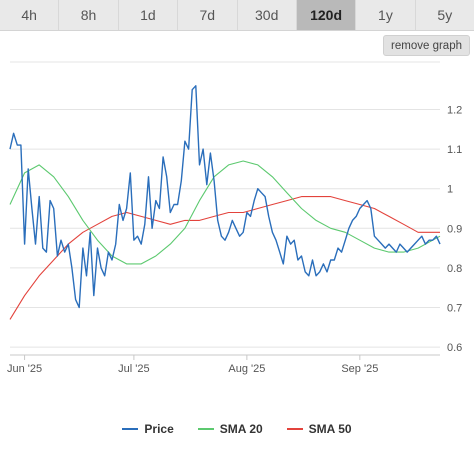 The width and height of the screenshot is (474, 455). I want to click on timeframe-tabs: 4h 8h 1d 7d 30d 120d 1y 5y, so click(237, 15).